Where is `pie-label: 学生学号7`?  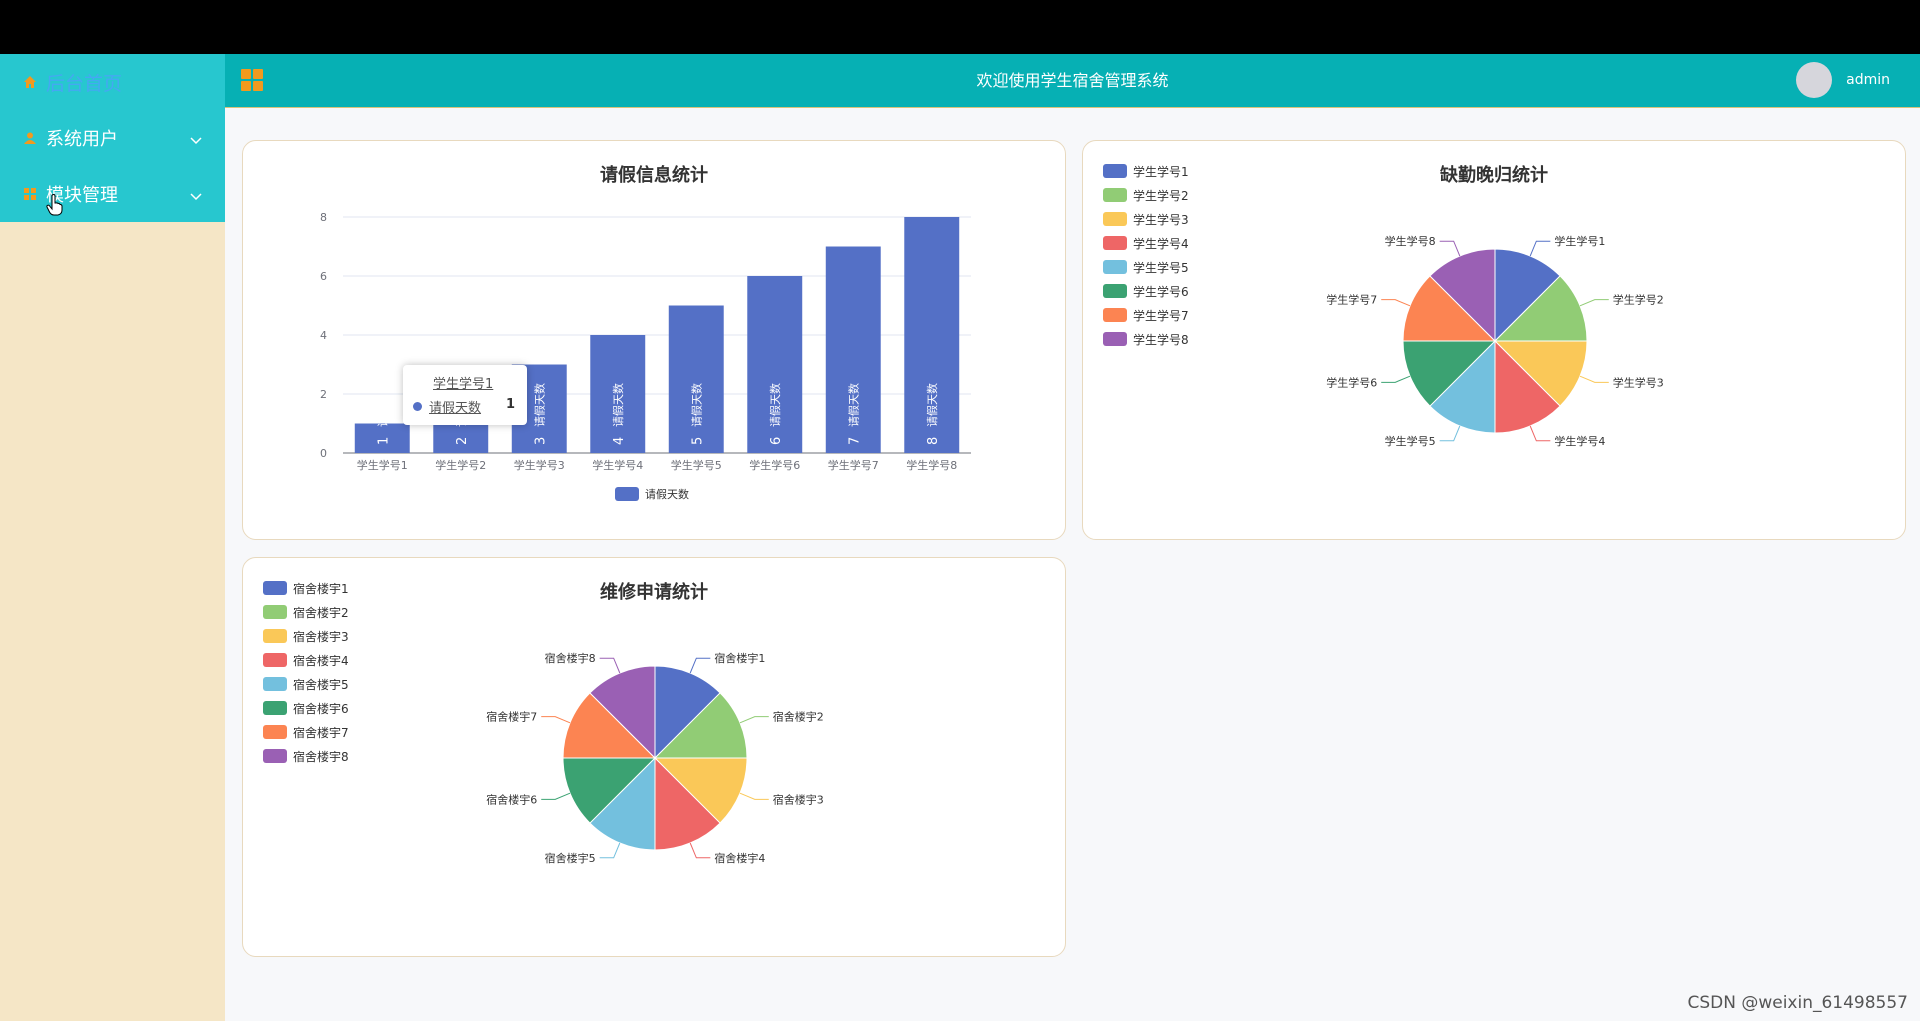 pie-label: 学生学号7 is located at coordinates (1351, 300).